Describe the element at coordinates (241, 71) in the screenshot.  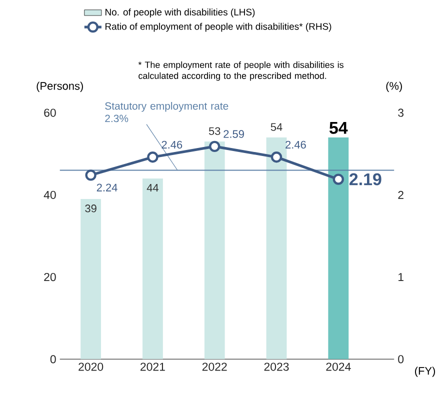
I see `text: * The employment rate of people with disabilities is calculated according to the prescribed method.` at that location.